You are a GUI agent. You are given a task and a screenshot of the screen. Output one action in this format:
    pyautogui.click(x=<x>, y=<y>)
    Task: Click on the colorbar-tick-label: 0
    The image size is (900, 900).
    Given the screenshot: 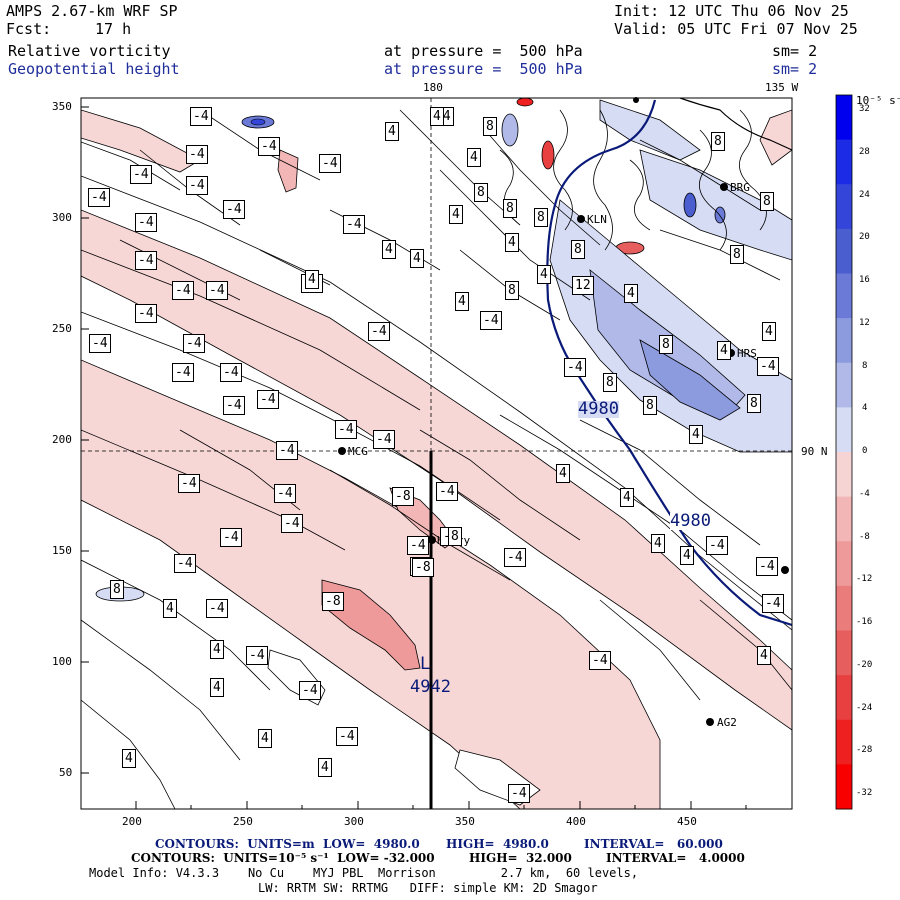 What is the action you would take?
    pyautogui.click(x=865, y=451)
    